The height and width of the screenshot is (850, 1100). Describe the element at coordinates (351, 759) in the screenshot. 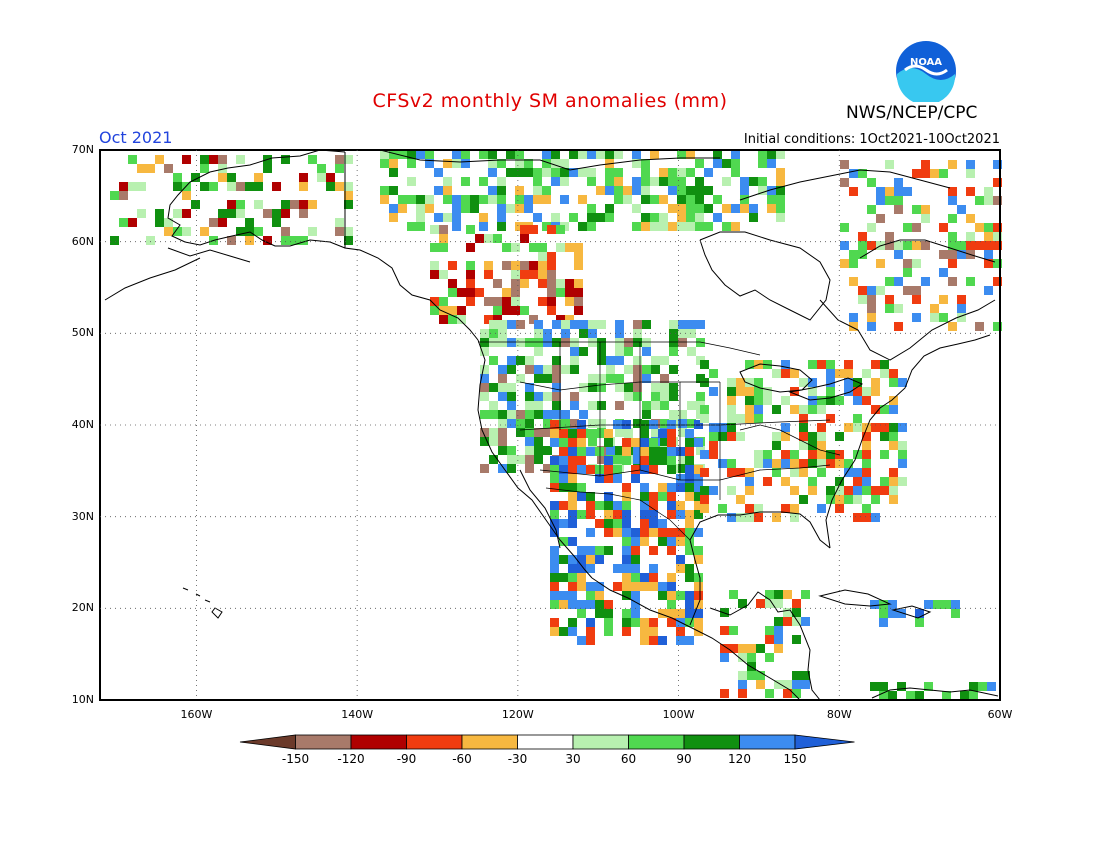

I see `colorbar-tick-label: -120` at that location.